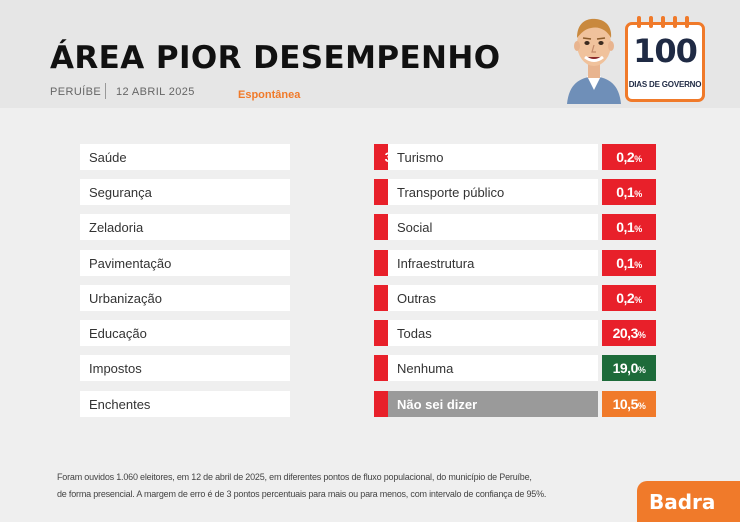  What do you see at coordinates (625, 333) in the screenshot?
I see `value-number: 20,3` at bounding box center [625, 333].